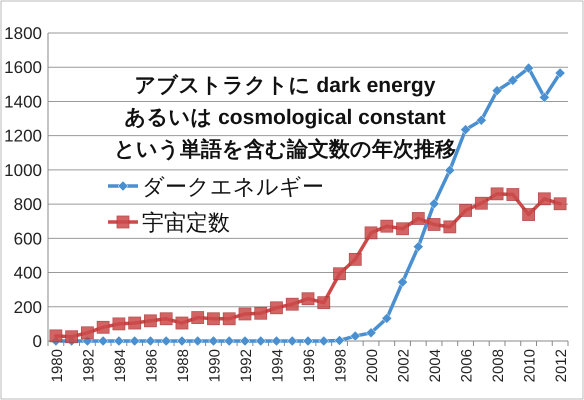  I want to click on x-tick-label: 1992, so click(246, 365).